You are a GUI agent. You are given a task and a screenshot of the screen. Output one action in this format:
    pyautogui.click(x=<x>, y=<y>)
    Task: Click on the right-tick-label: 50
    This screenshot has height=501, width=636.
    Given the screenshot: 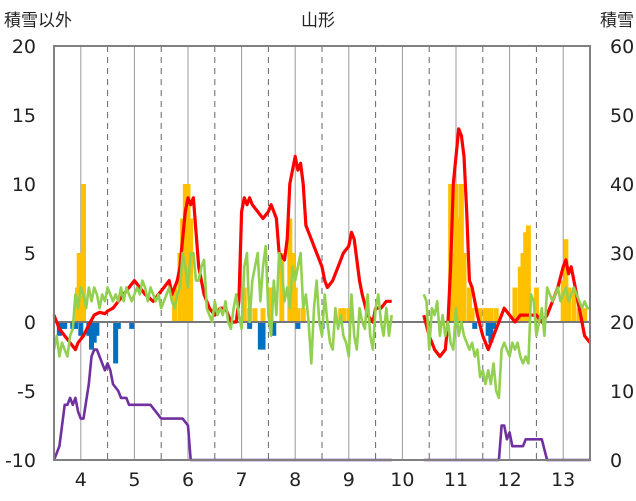 What is the action you would take?
    pyautogui.click(x=622, y=116)
    